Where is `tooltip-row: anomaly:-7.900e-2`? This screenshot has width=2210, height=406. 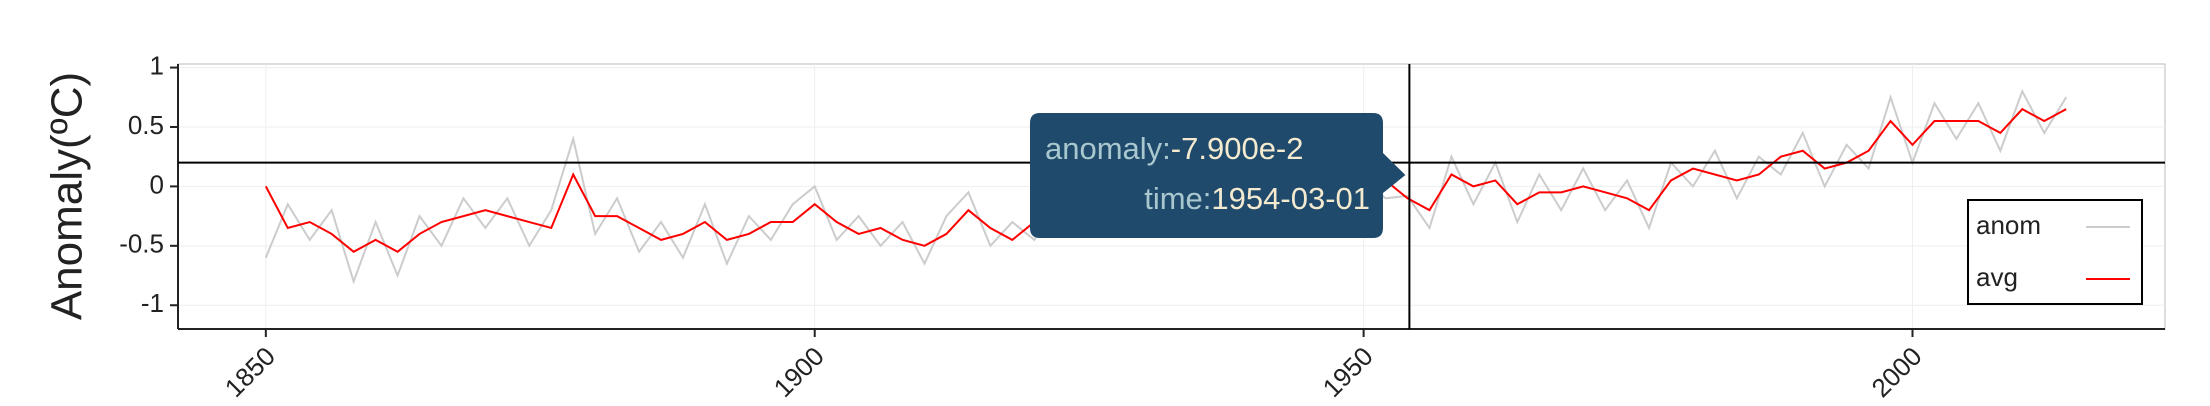
tooltip-row: anomaly:-7.900e-2 is located at coordinates (1174, 148).